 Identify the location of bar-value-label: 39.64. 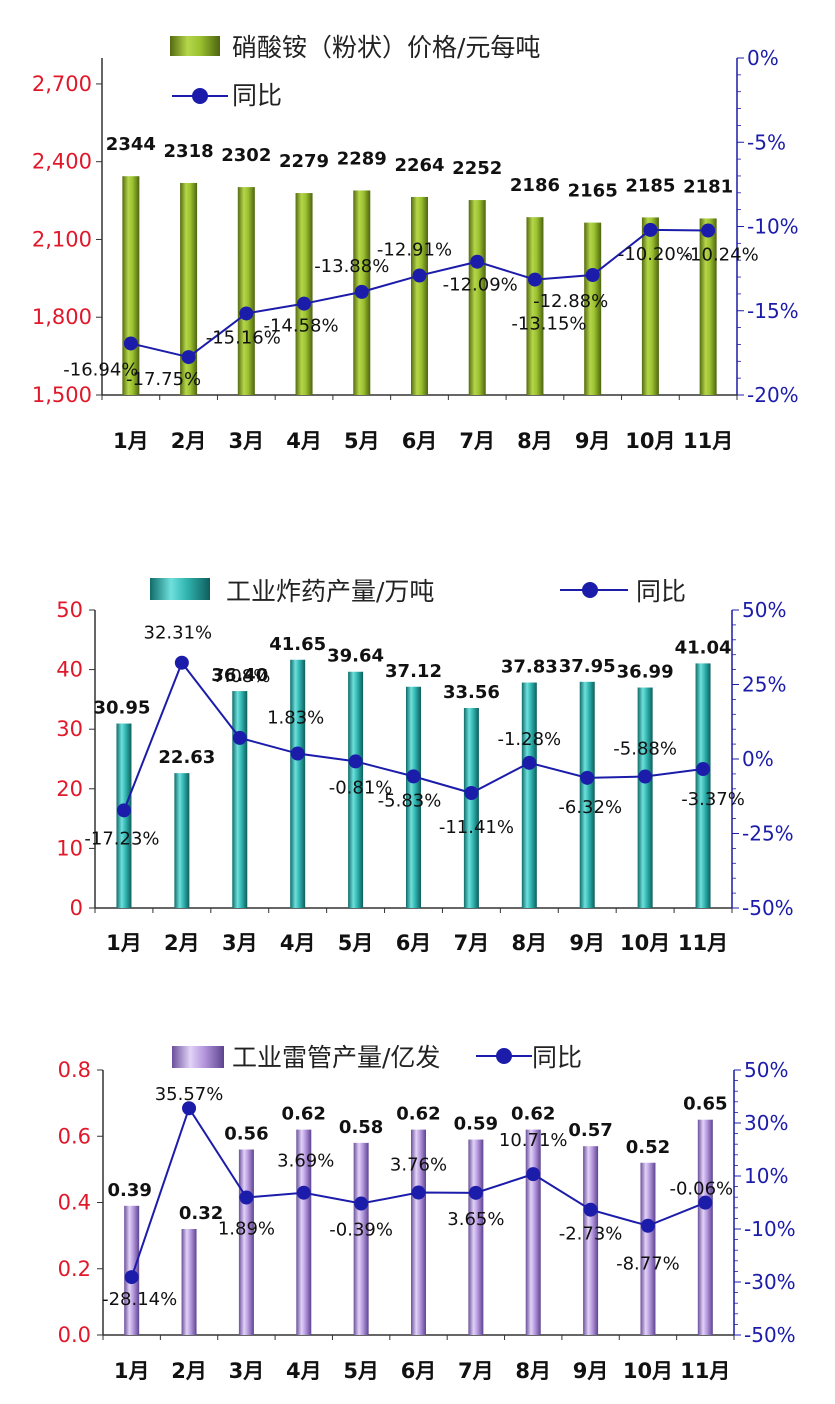
(355, 656).